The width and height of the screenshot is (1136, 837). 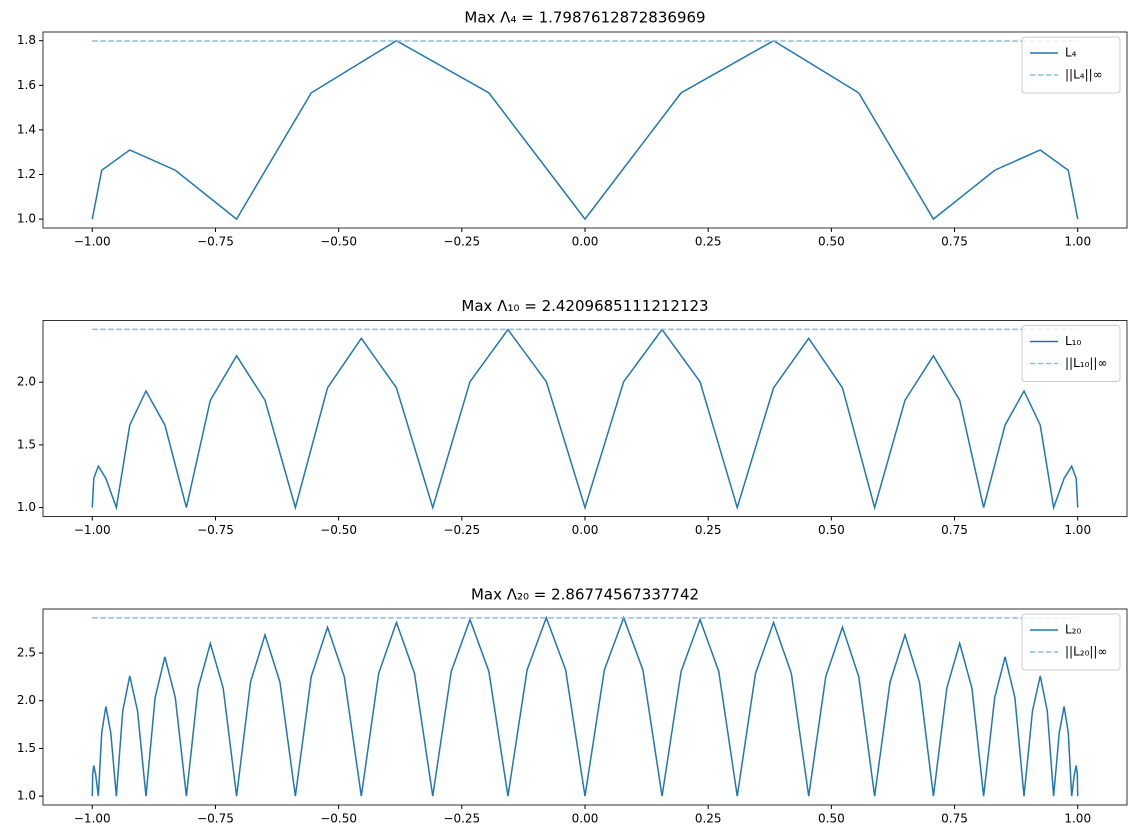 What do you see at coordinates (1084, 75) in the screenshot?
I see `legend-label: ||L₄||∞` at bounding box center [1084, 75].